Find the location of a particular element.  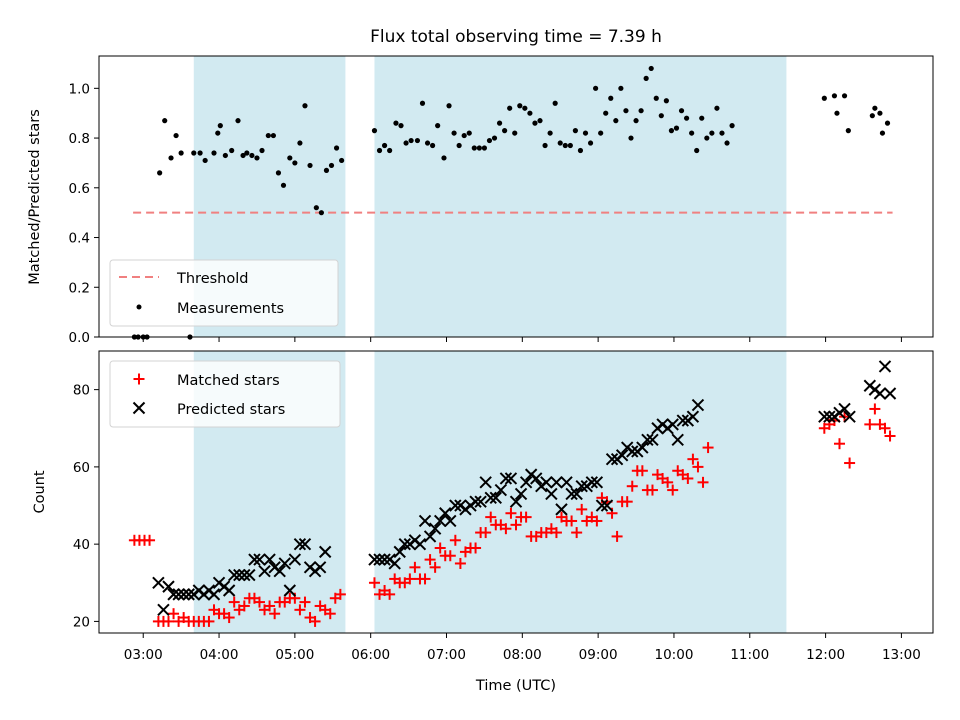

x-tick-label: 12:00 is located at coordinates (825, 655).